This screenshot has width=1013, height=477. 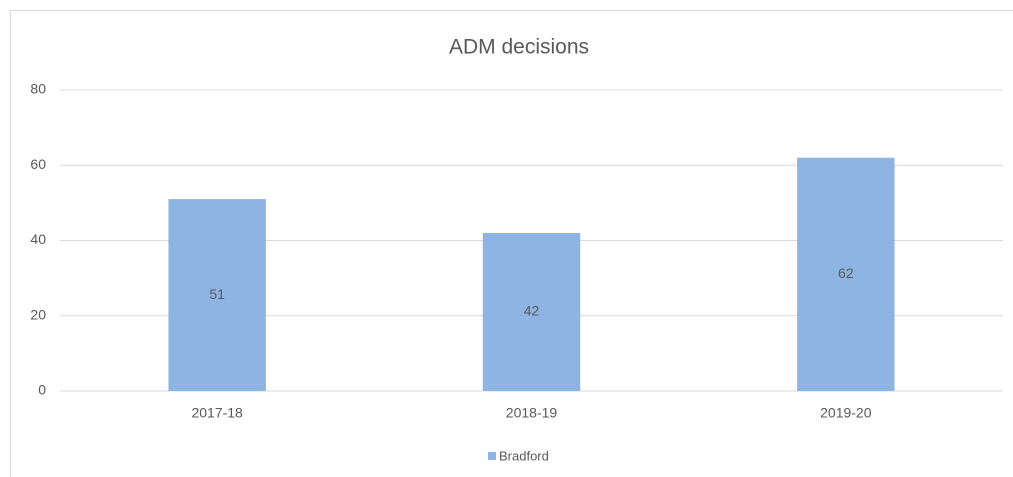 I want to click on y-tick-label: 0, so click(x=42, y=390).